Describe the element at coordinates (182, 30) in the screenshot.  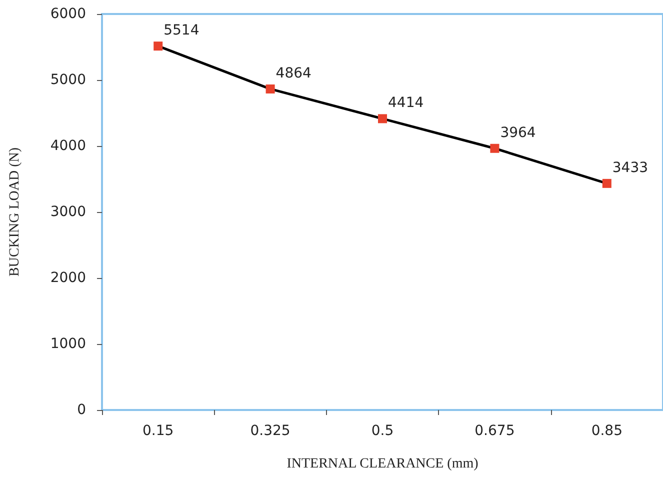
I see `data-label: 5514` at that location.